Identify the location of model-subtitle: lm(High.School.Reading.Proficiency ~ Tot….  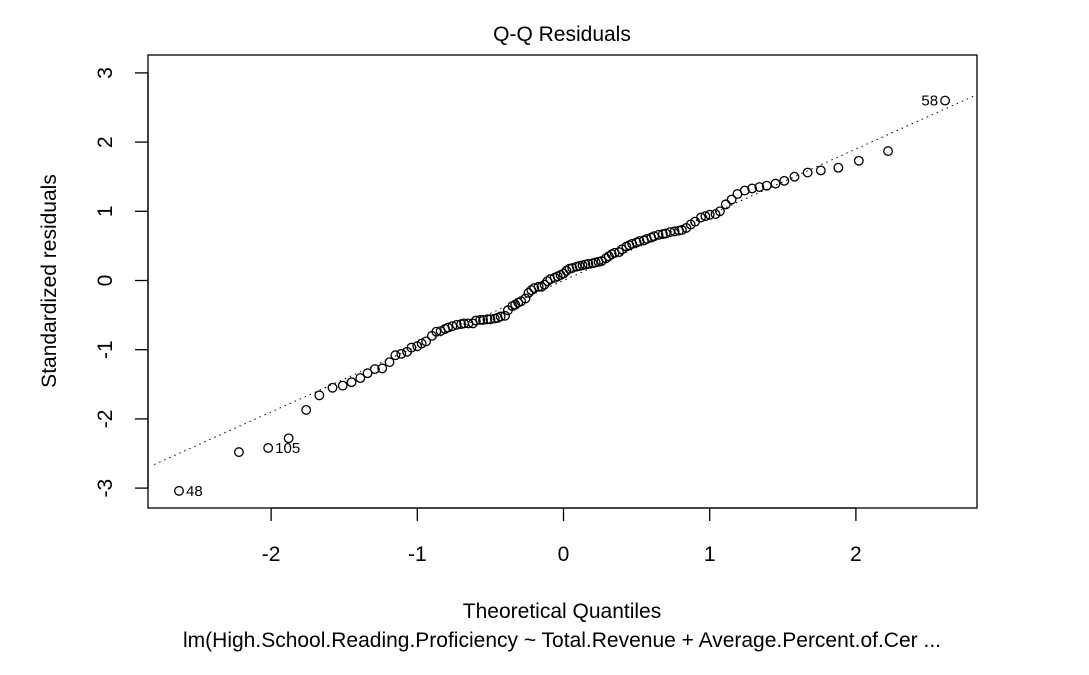
(562, 640).